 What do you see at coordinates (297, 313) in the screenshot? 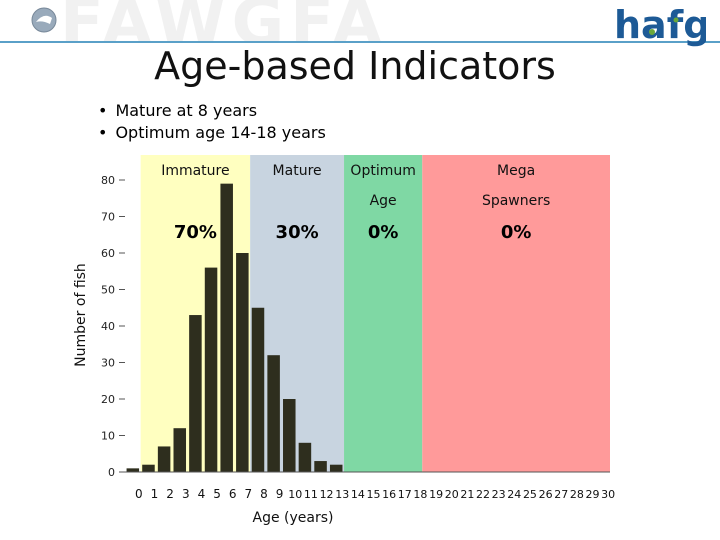
I see `zone-mature` at bounding box center [297, 313].